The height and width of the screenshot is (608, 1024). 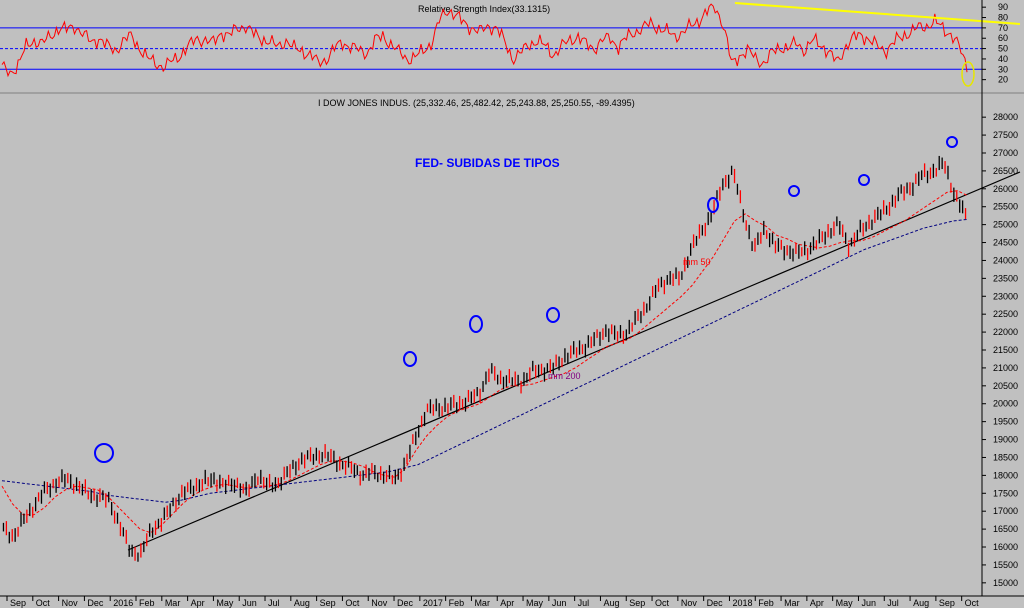 I want to click on fed-annotation: FED- SUBIDAS DE TIPOS, so click(x=487, y=163).